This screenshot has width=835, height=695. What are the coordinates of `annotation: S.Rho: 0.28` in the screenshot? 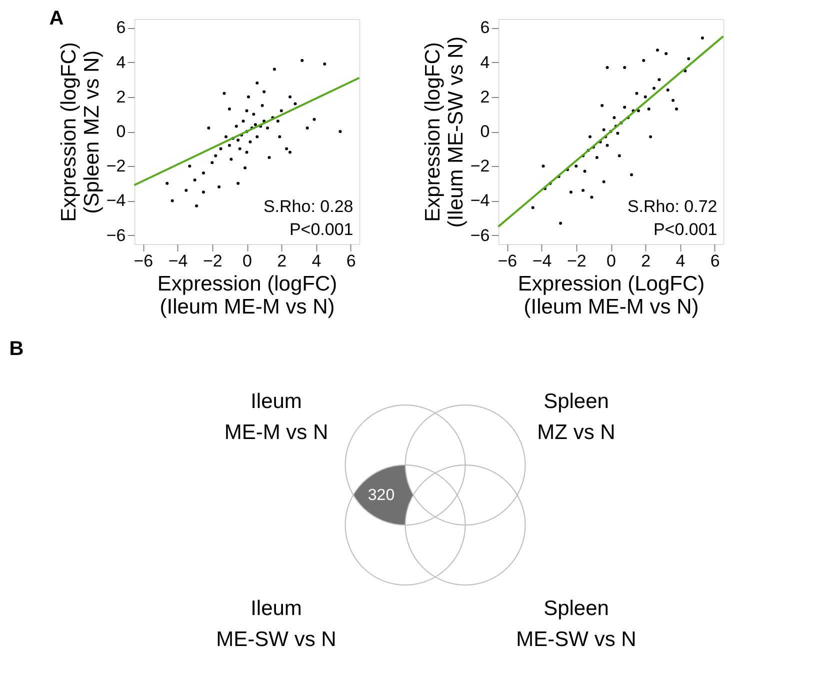 It's located at (308, 206).